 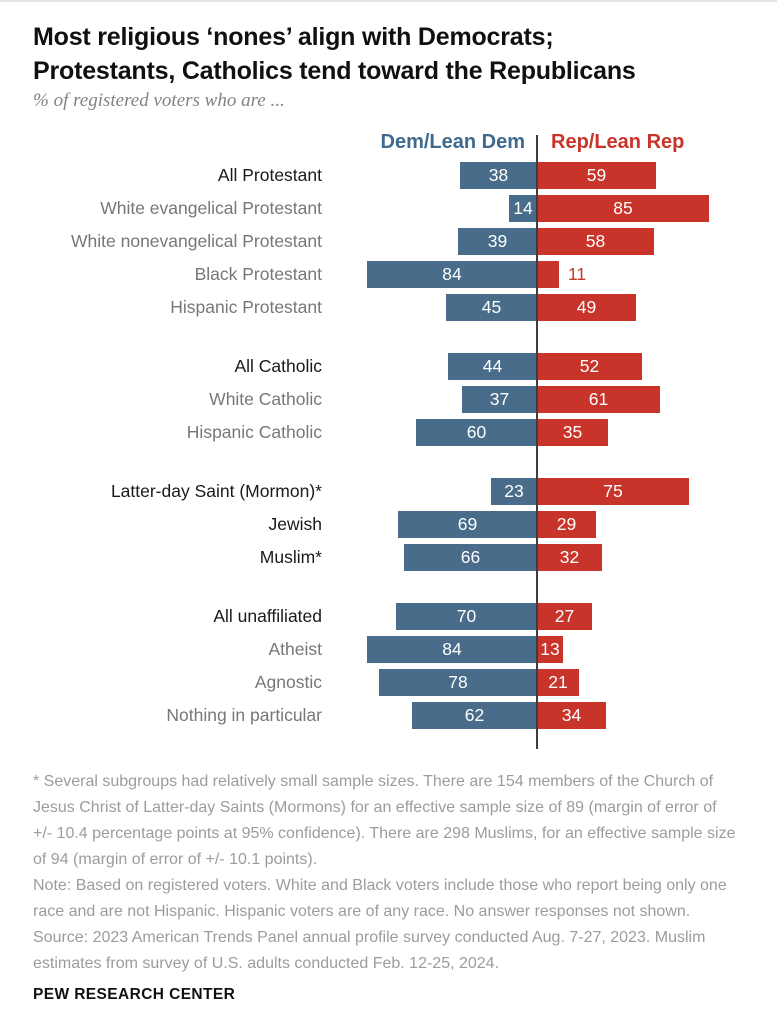 I want to click on rep-bar: 27, so click(x=564, y=616).